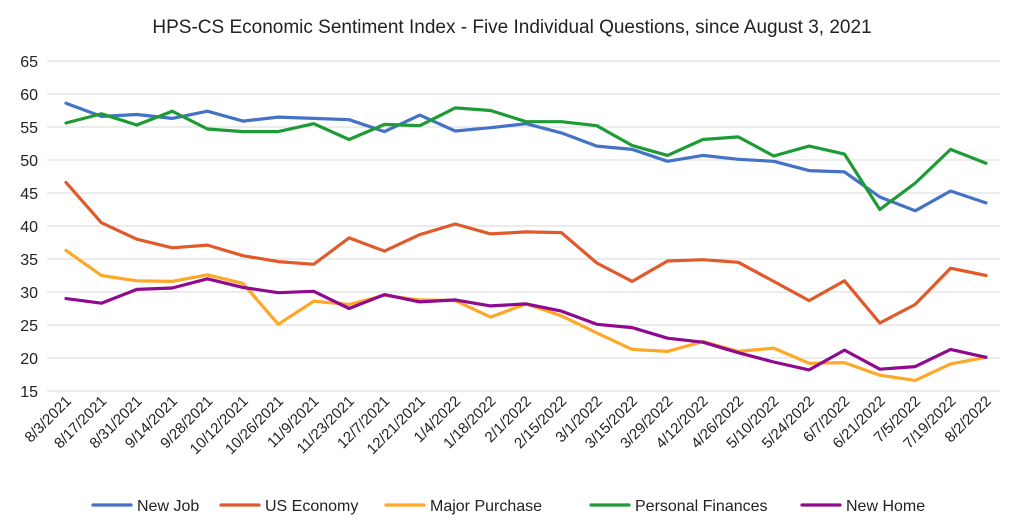  I want to click on legend-label-new-job: New Job, so click(168, 506).